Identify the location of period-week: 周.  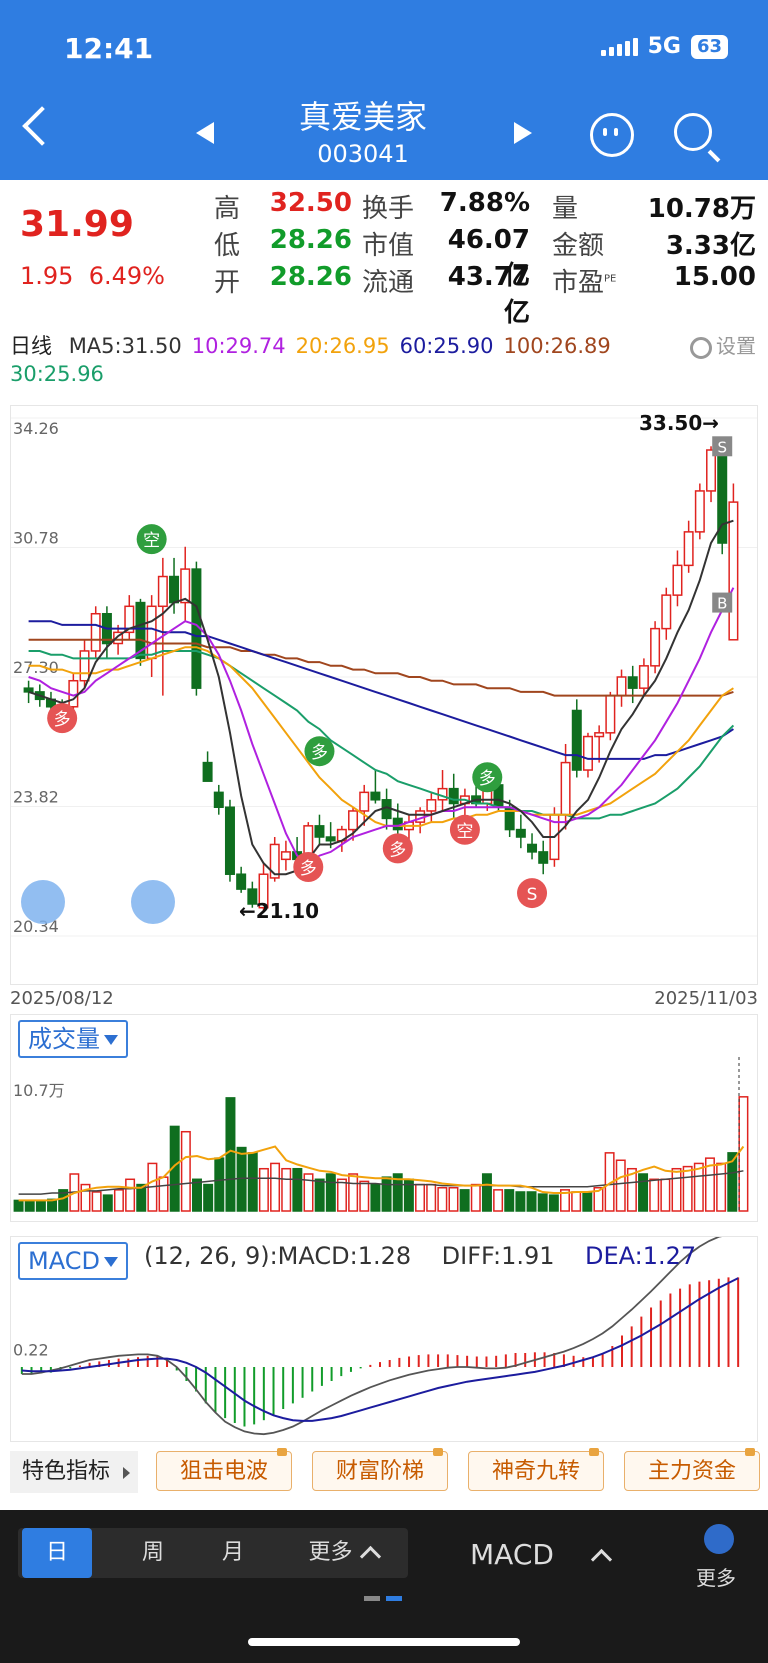
(152, 1552).